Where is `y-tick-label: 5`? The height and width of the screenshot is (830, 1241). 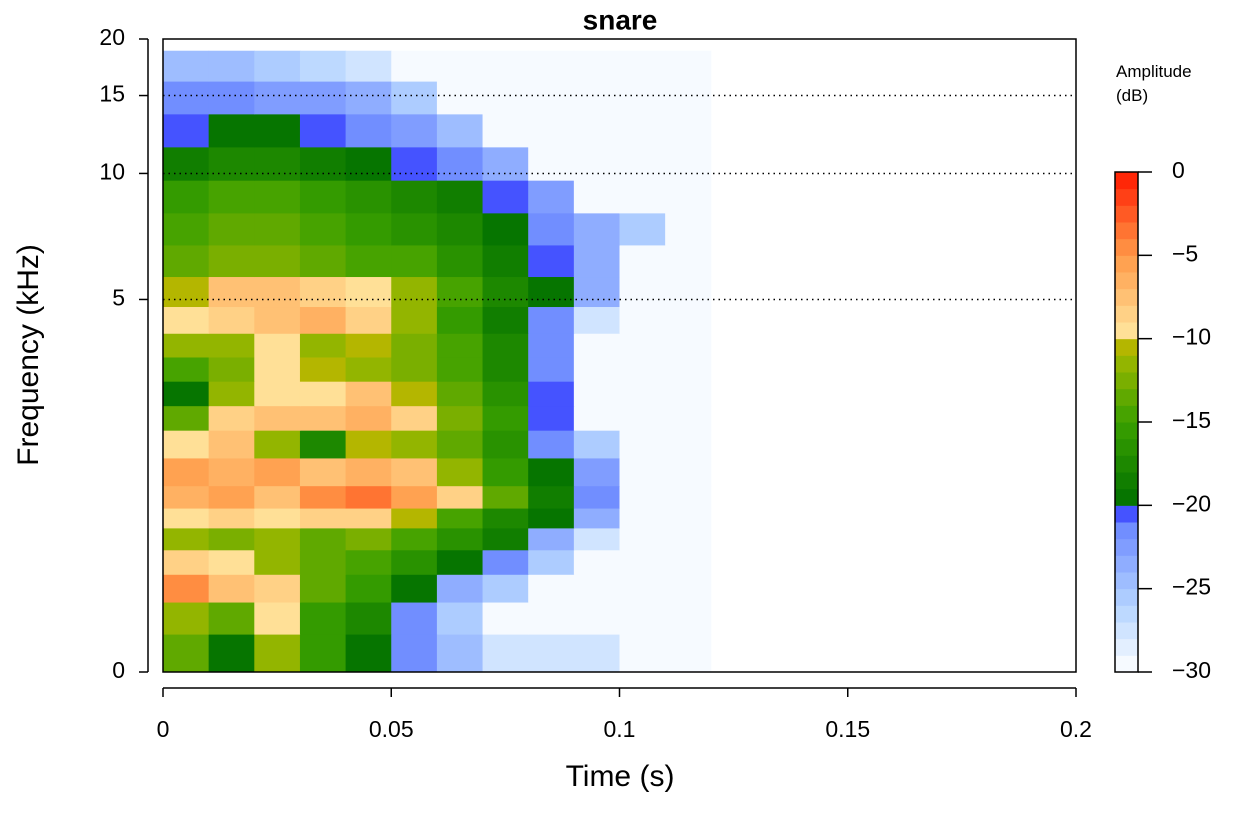
y-tick-label: 5 is located at coordinates (118, 298).